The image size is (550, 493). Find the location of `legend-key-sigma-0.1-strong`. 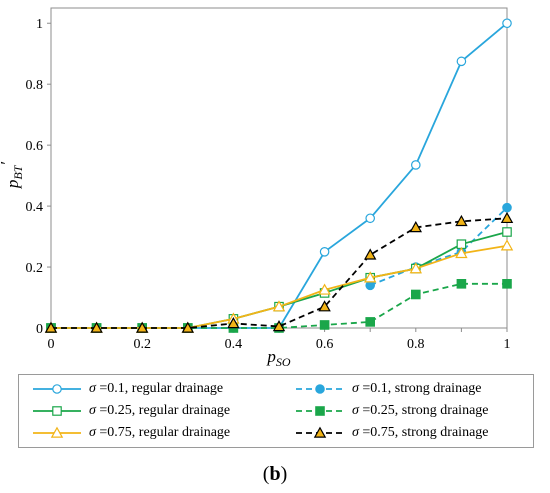

legend-key-sigma-0.1-strong is located at coordinates (320, 389).